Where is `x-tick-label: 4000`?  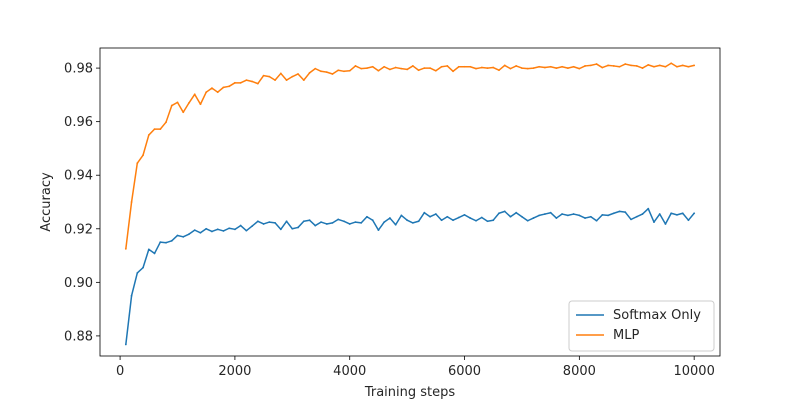
x-tick-label: 4000 is located at coordinates (349, 371).